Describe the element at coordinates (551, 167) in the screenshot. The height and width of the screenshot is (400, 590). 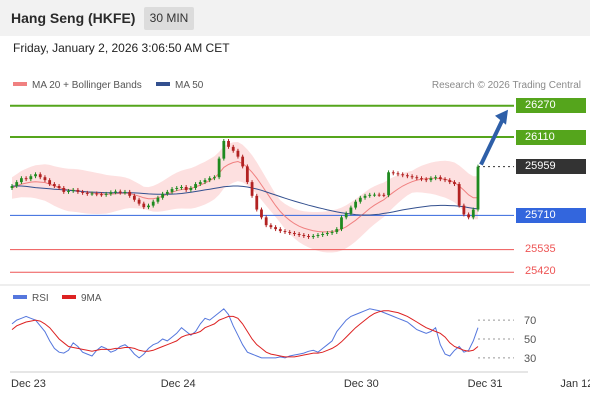
I see `level-label-current-2: 25959` at that location.